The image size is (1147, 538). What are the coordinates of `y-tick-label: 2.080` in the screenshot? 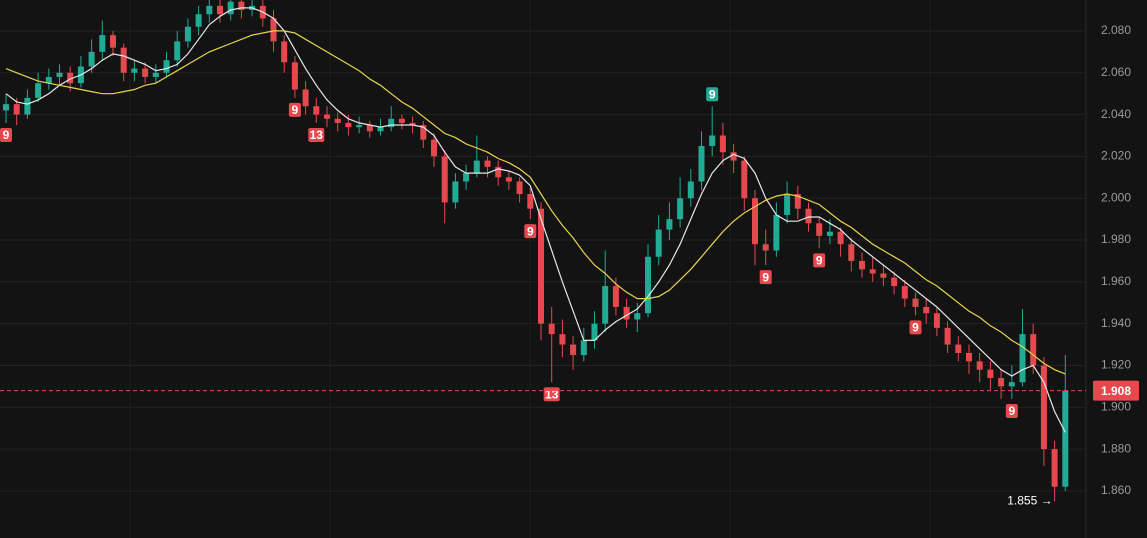 It's located at (1116, 30).